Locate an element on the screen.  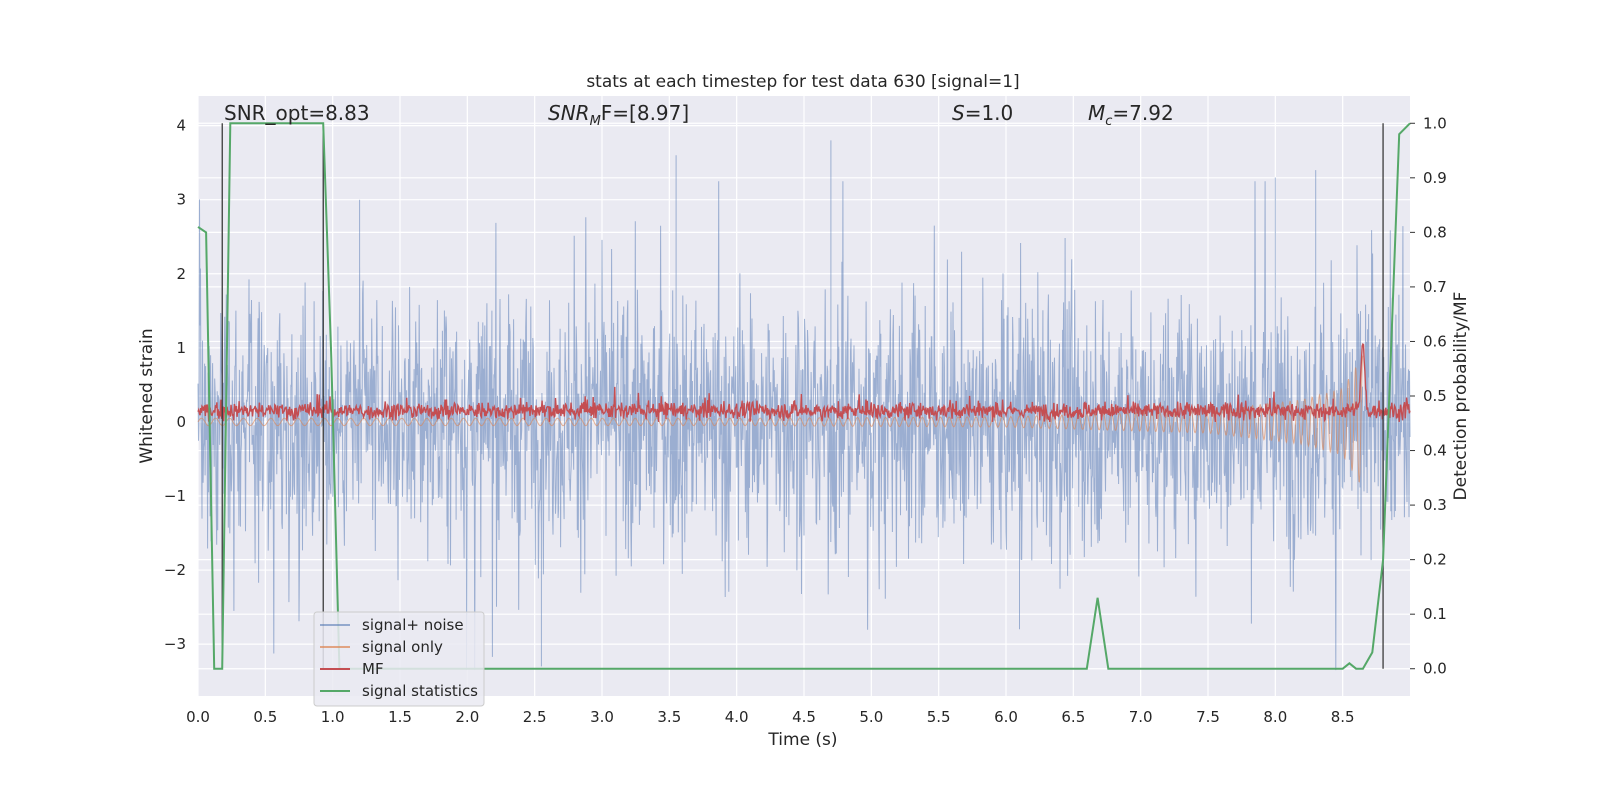
x-tick-label: 5.5 is located at coordinates (939, 717).